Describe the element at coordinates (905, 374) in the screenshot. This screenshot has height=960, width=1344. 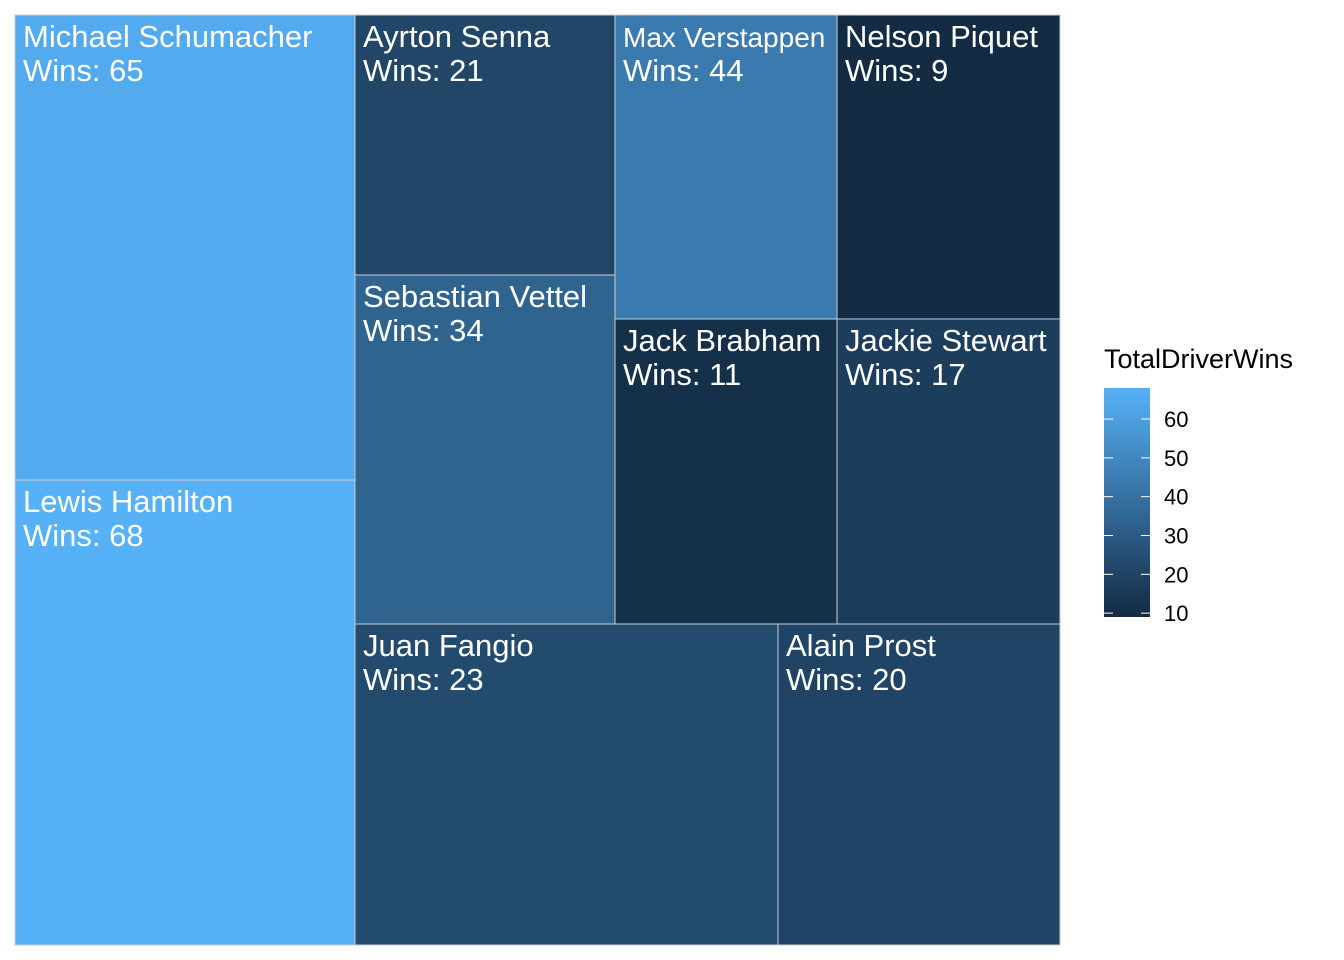
I see `tile-value-label: Wins: 17` at that location.